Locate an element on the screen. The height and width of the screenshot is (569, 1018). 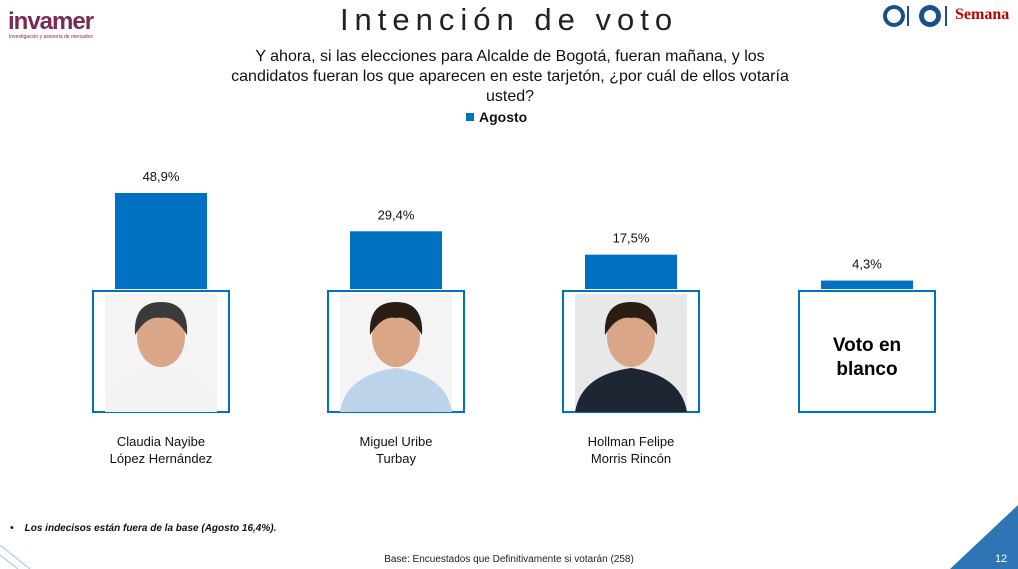
page-number: 12 is located at coordinates (1001, 559).